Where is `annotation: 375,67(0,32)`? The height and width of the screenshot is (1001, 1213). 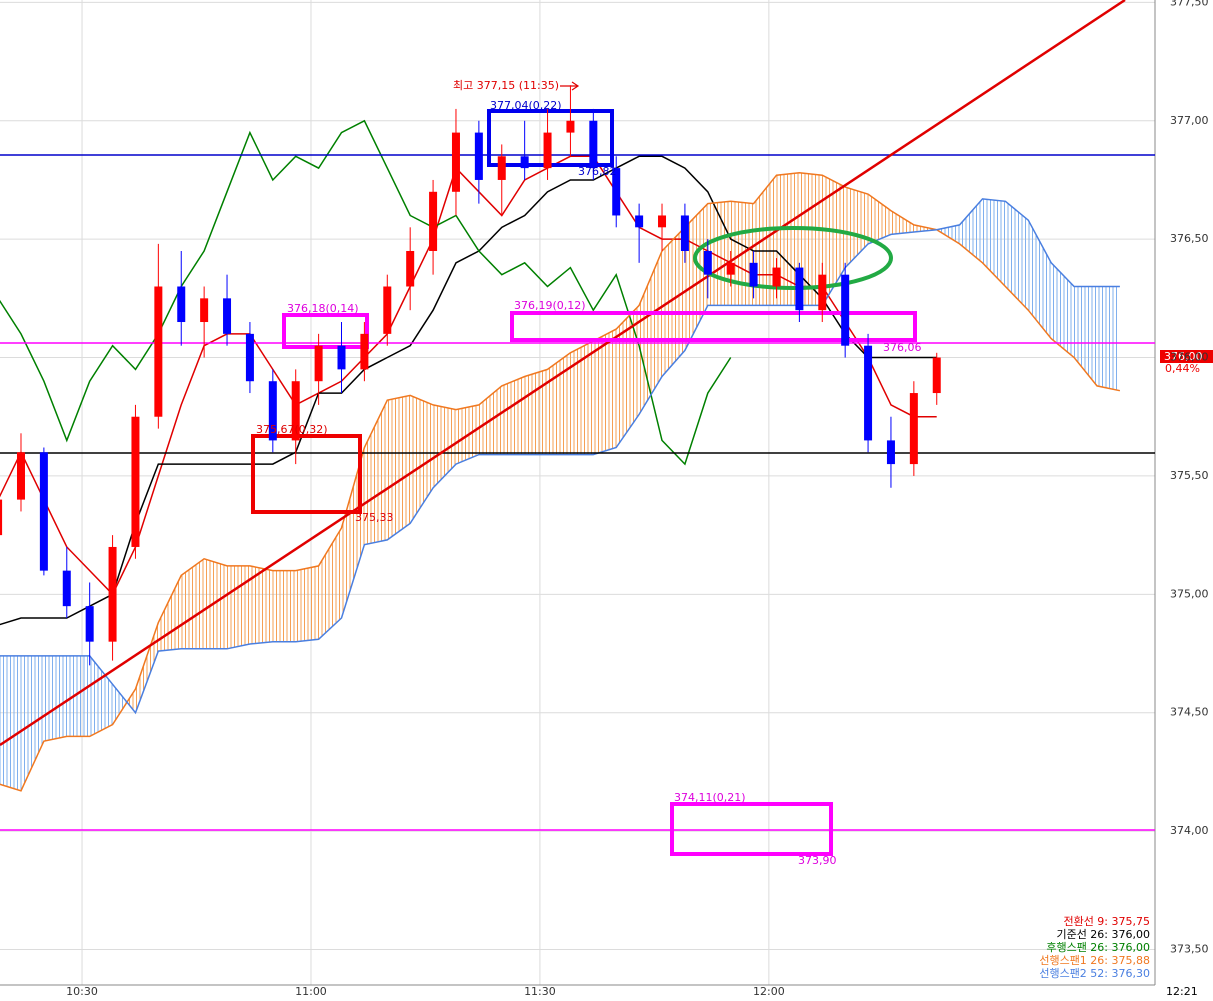
annotation: 375,67(0,32) is located at coordinates (292, 429).